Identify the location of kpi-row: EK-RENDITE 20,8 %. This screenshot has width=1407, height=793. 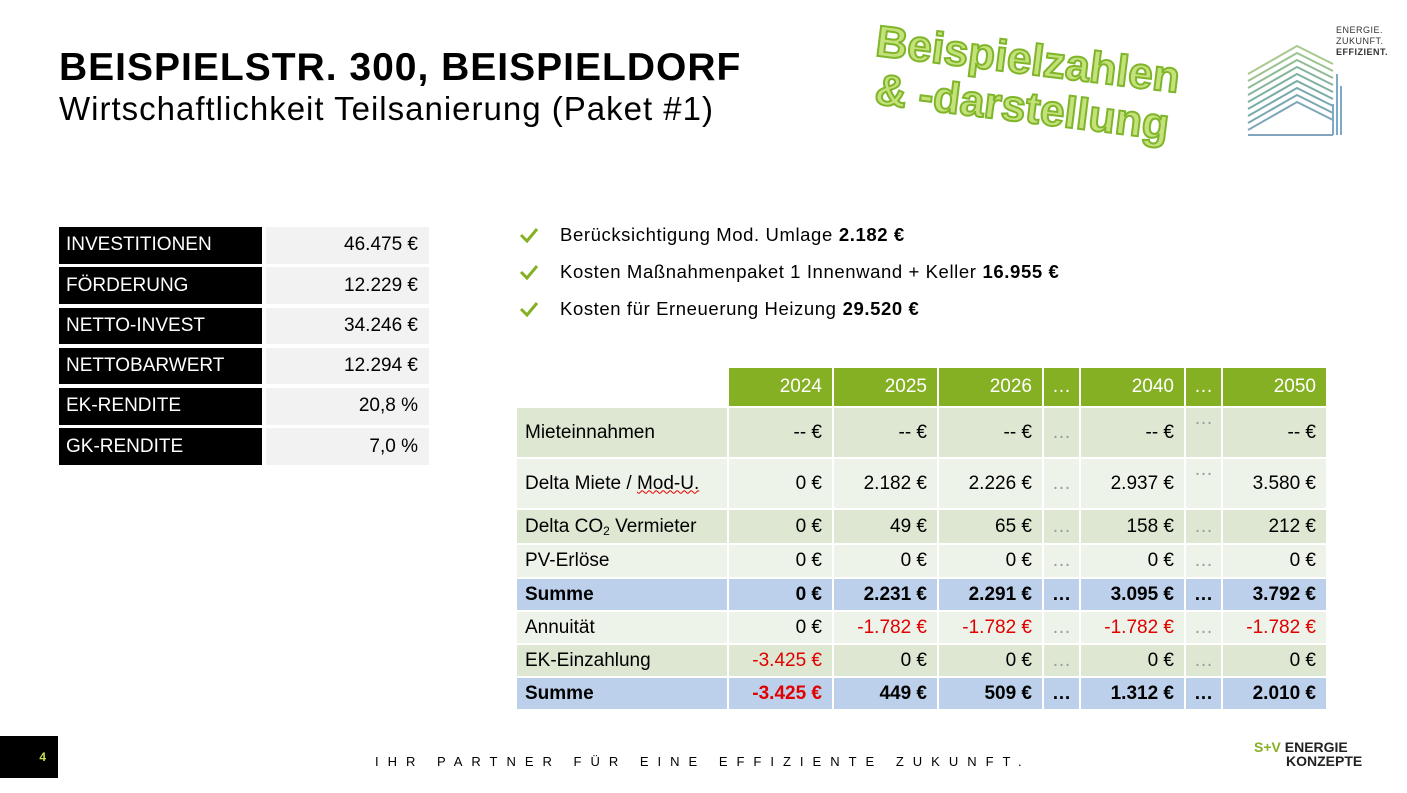
(244, 406).